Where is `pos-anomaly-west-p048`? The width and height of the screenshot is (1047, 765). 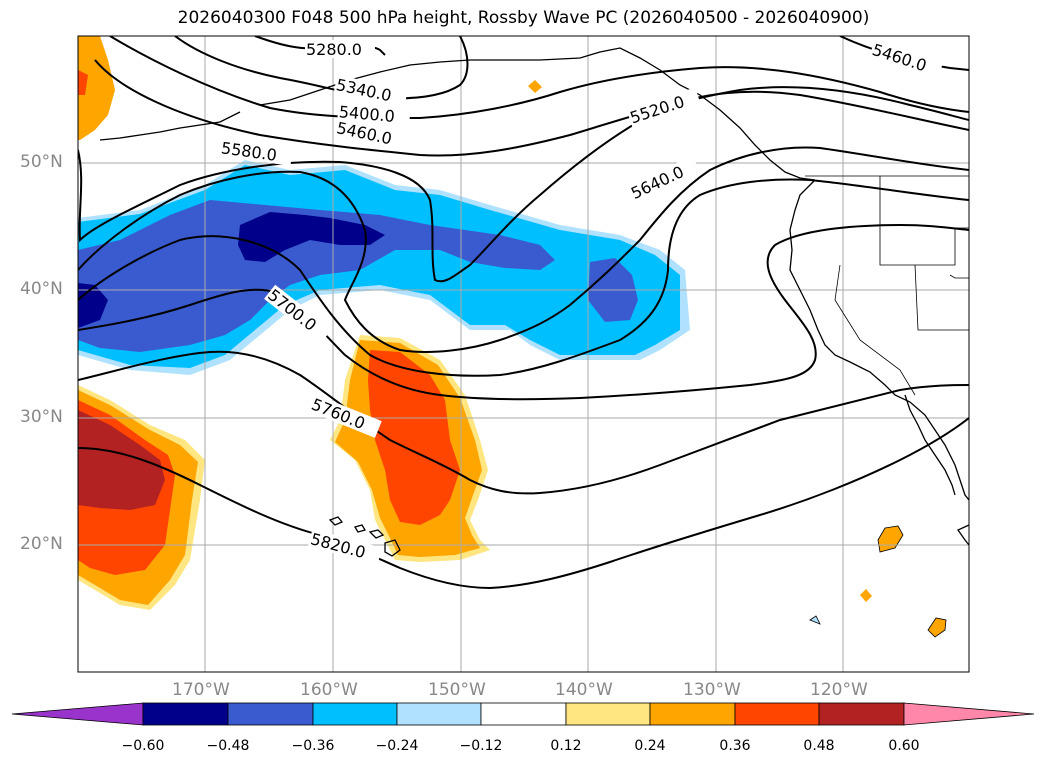 pos-anomaly-west-p048 is located at coordinates (121, 460).